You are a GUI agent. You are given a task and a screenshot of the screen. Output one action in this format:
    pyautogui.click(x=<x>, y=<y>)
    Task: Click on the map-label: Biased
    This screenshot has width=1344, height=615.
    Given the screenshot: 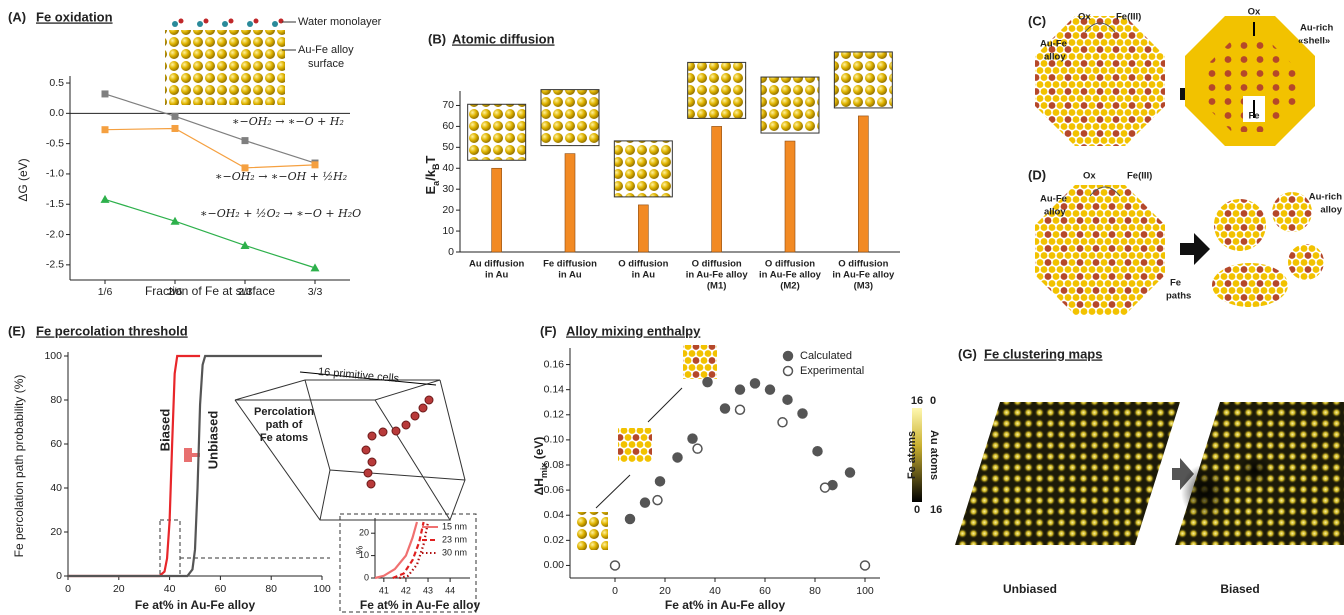 What is the action you would take?
    pyautogui.click(x=1239, y=589)
    